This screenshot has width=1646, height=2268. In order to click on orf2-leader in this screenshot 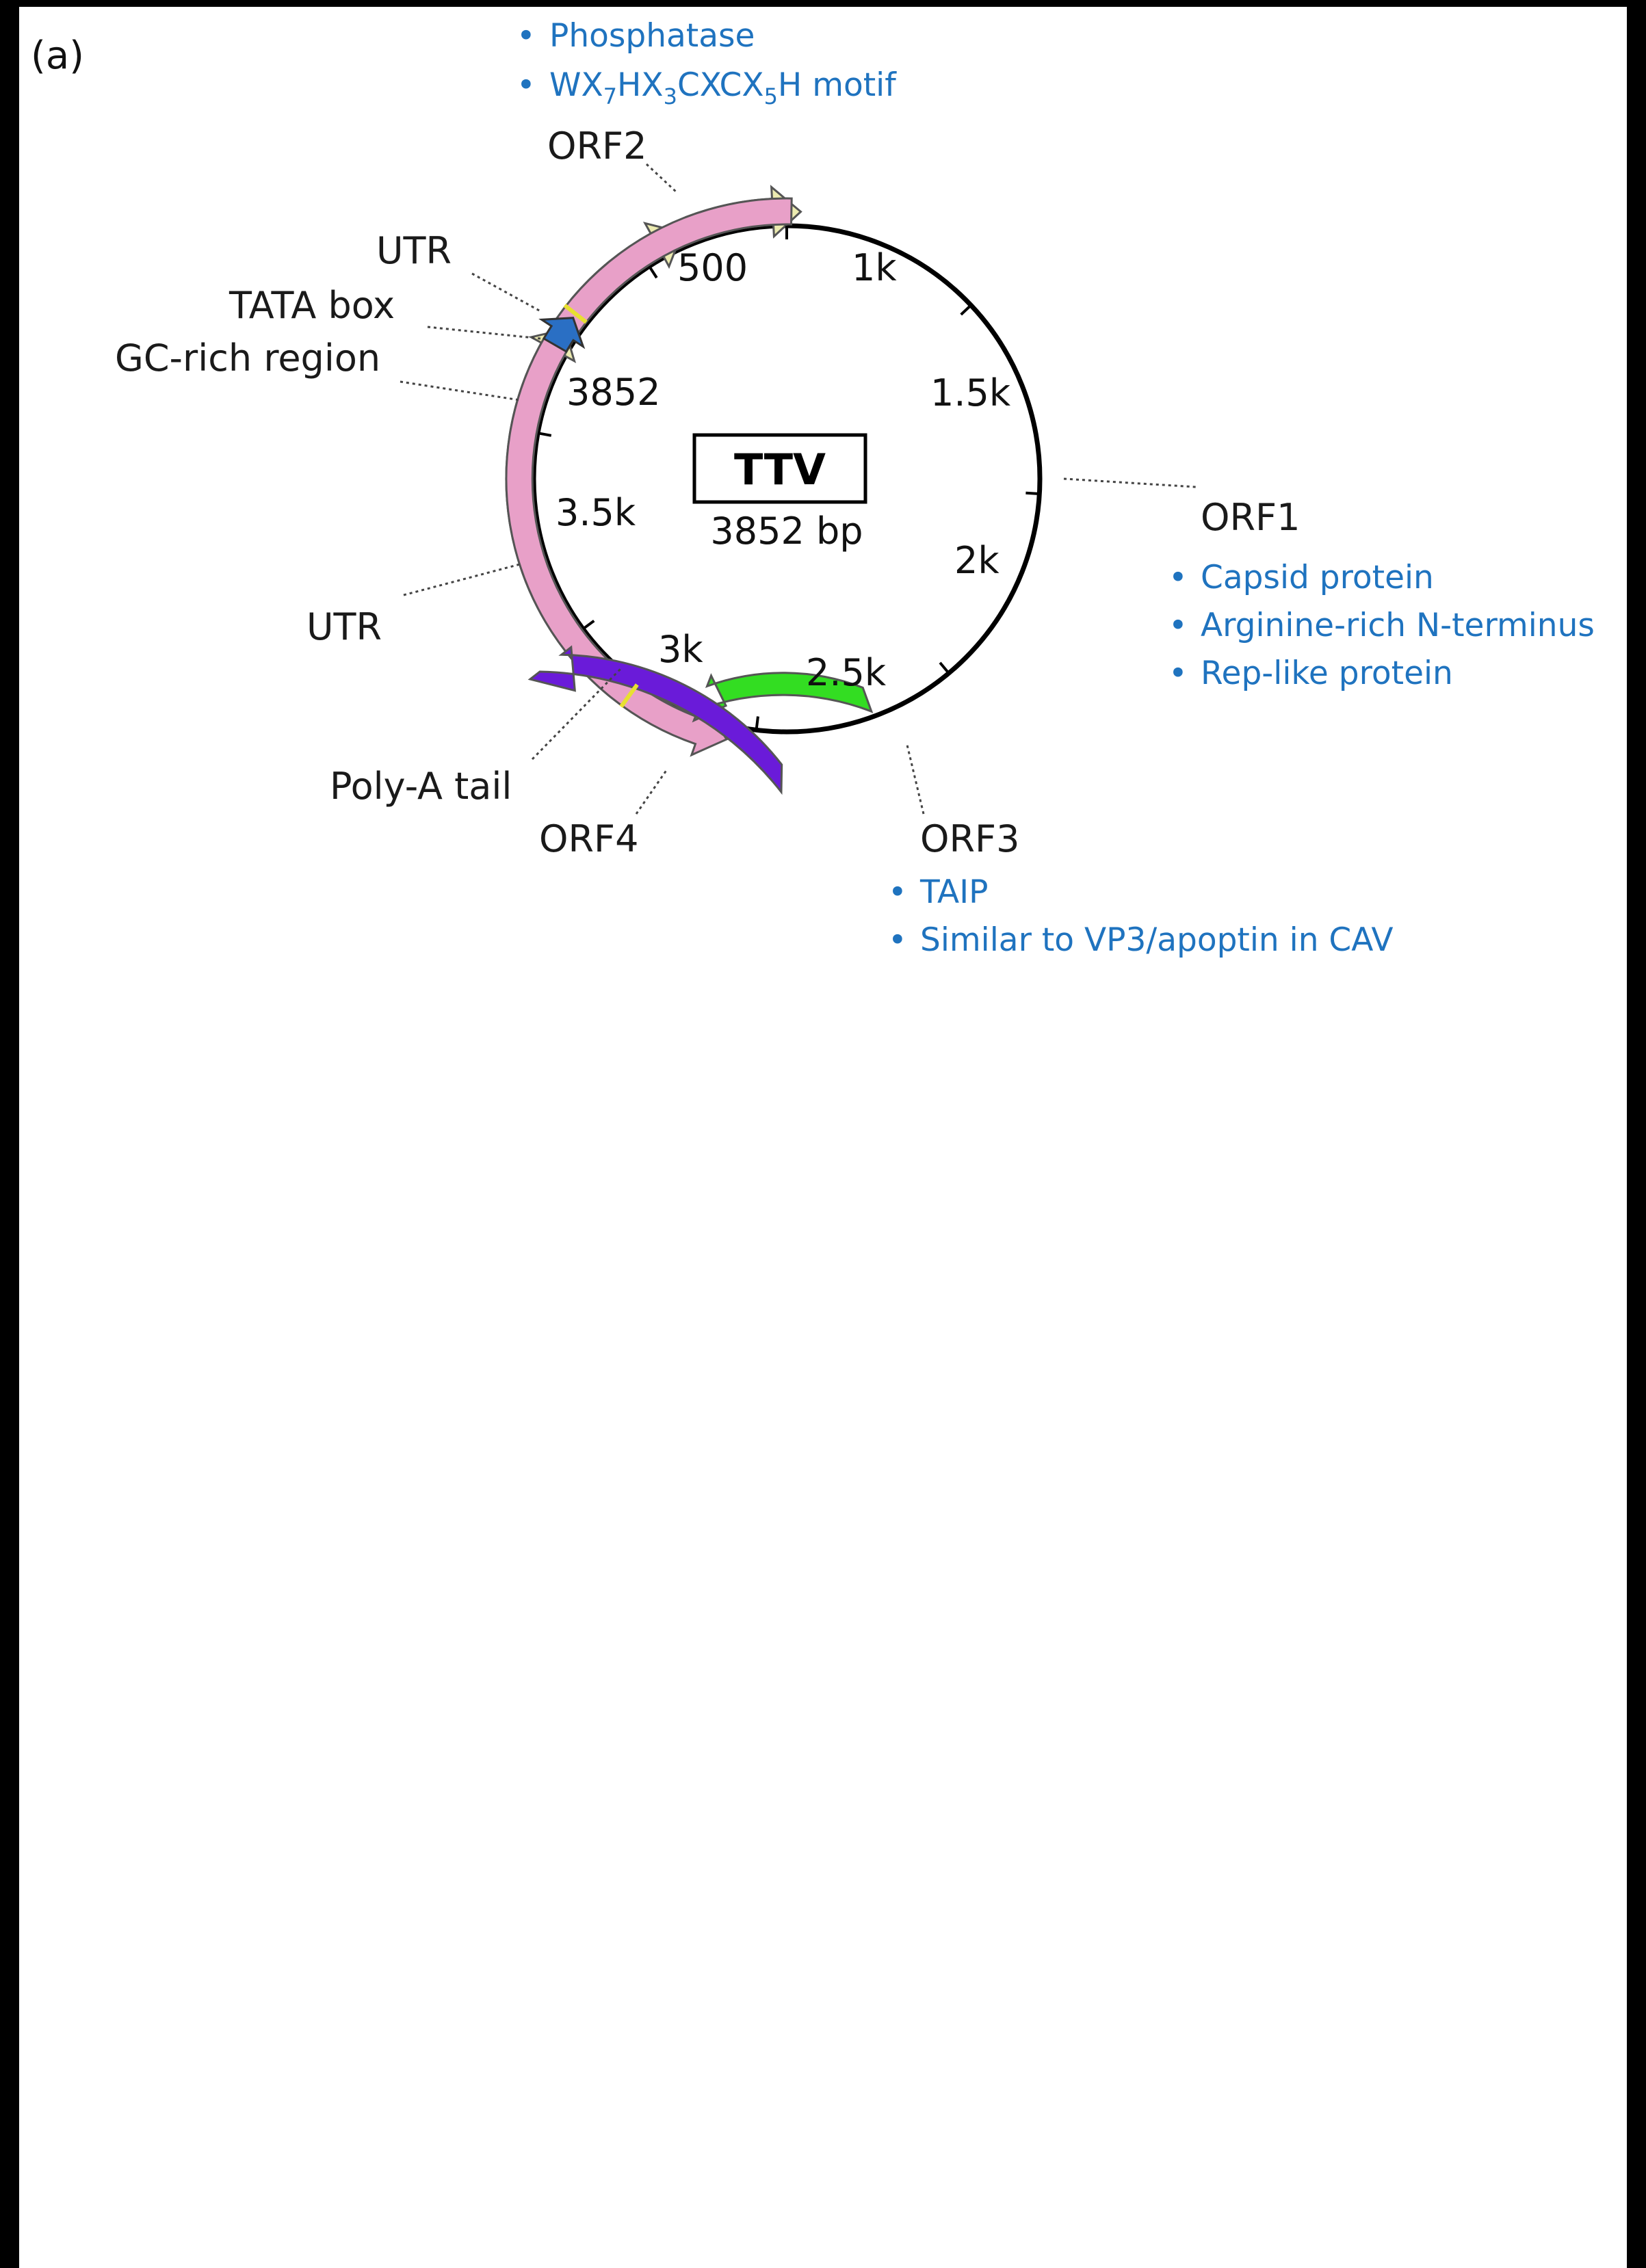, I will do `click(662, 179)`.